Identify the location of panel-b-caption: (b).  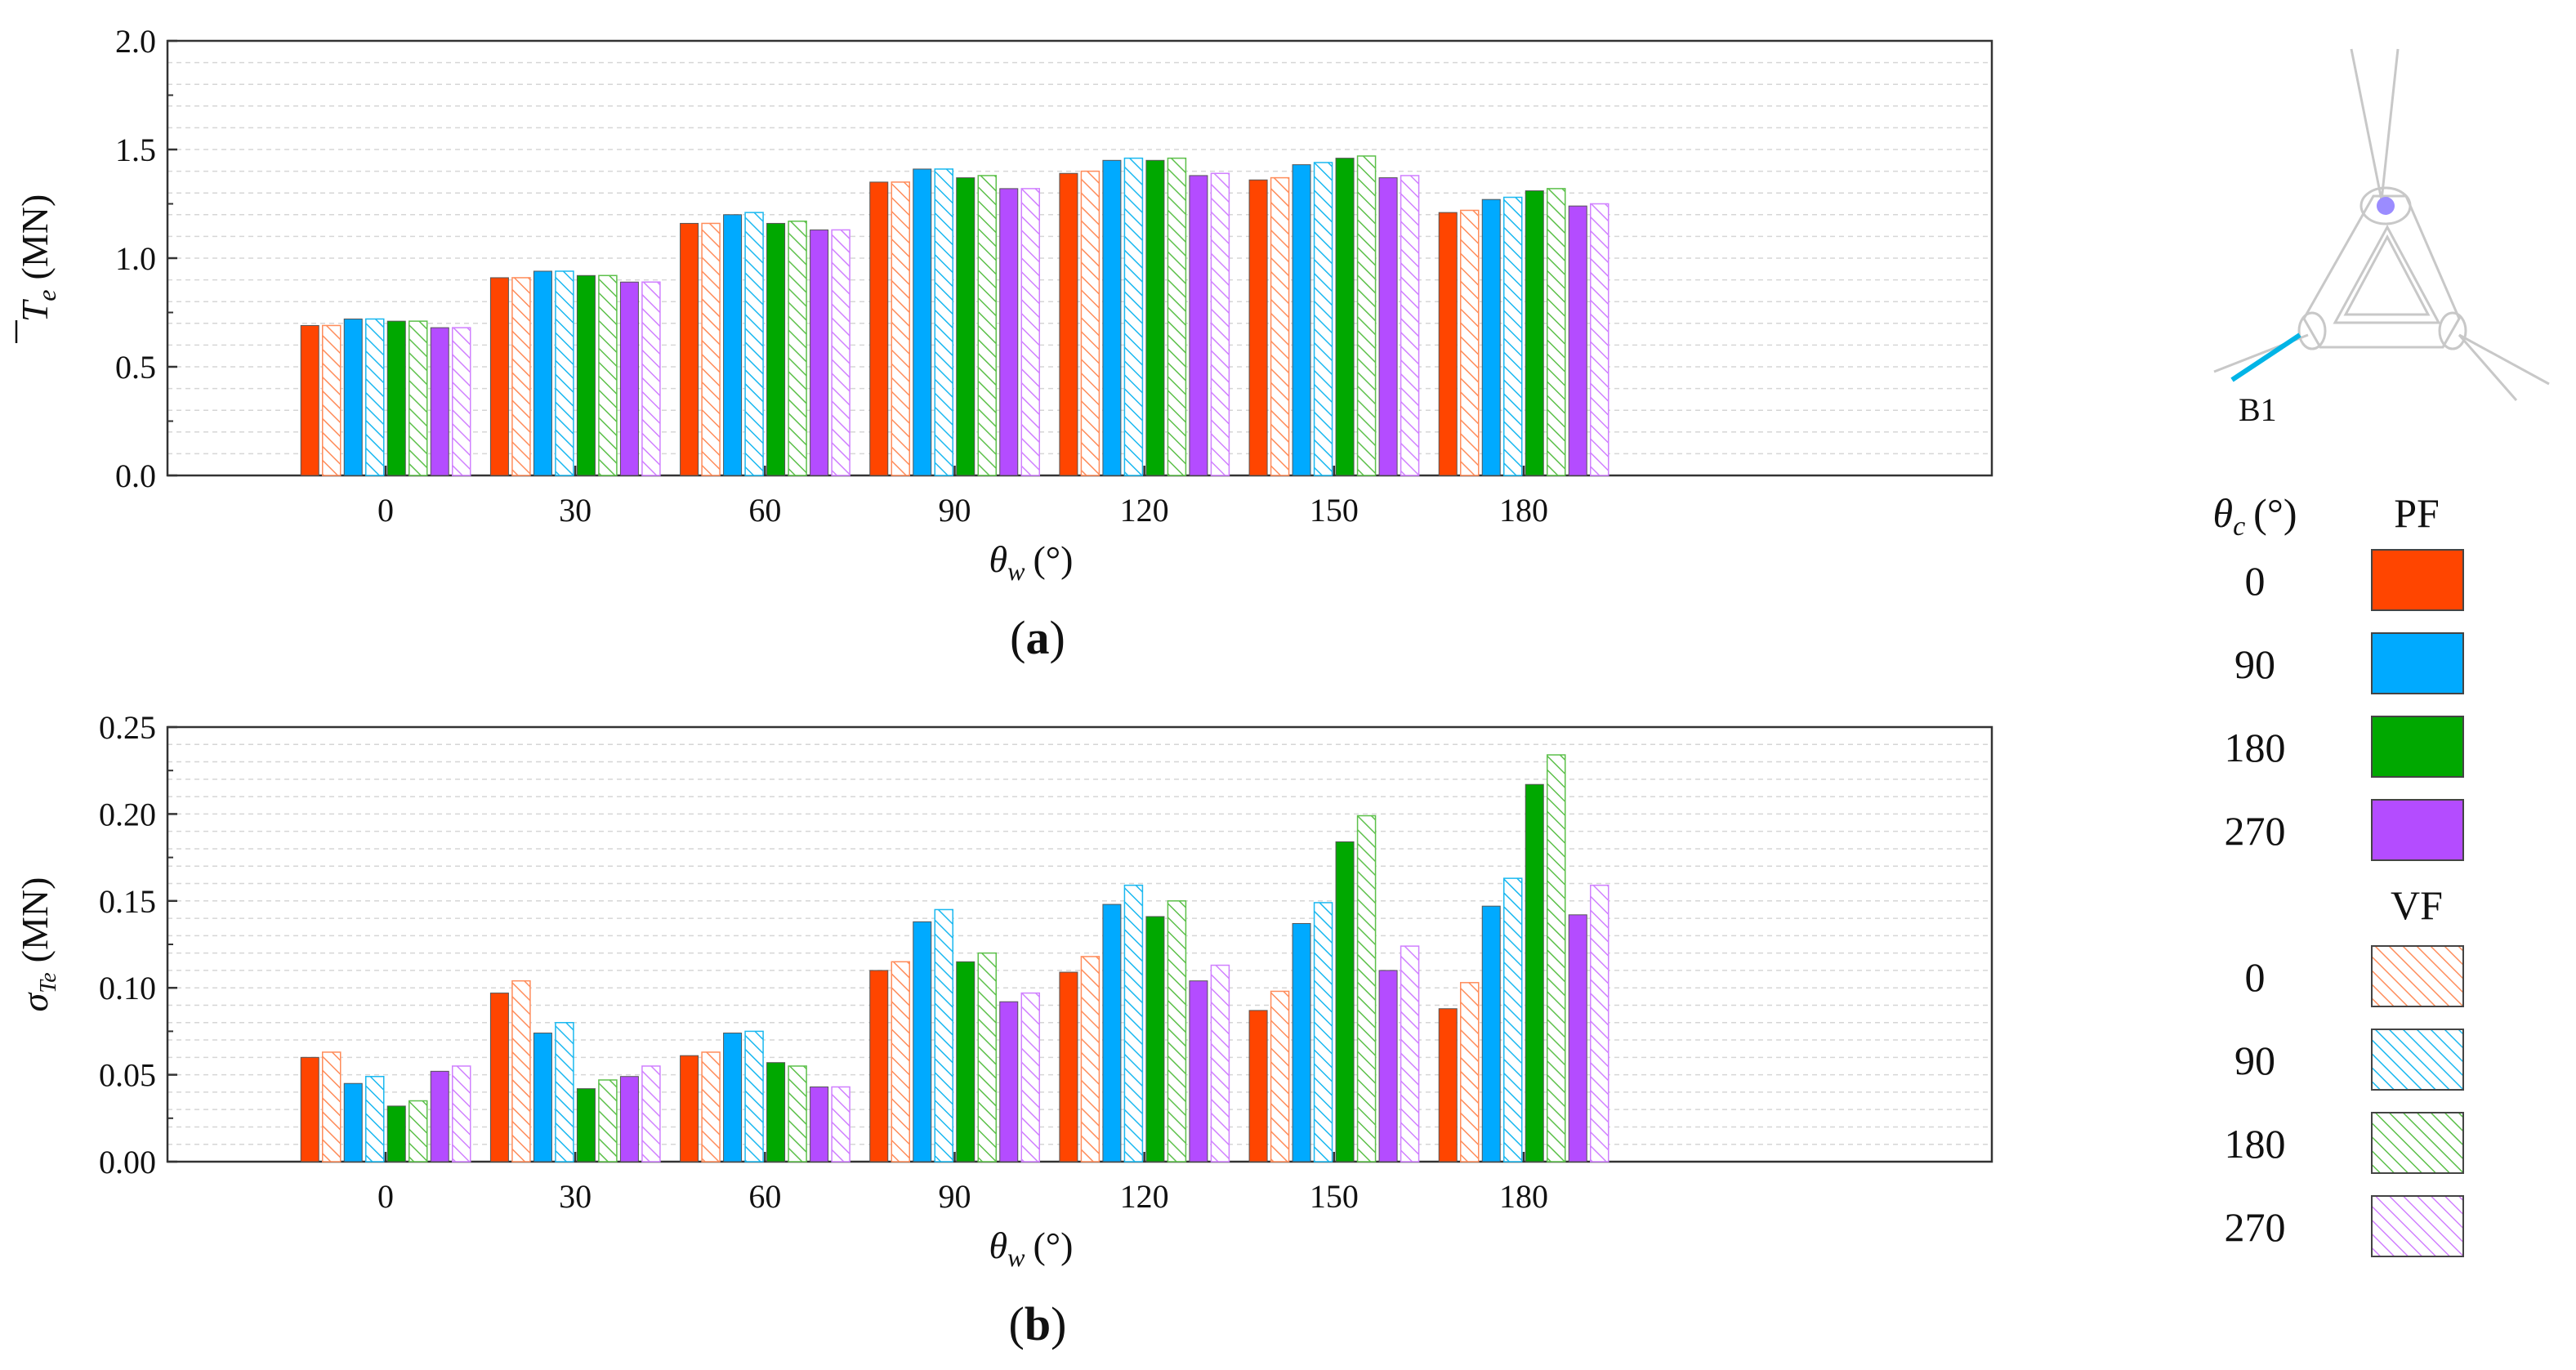
(1038, 1323).